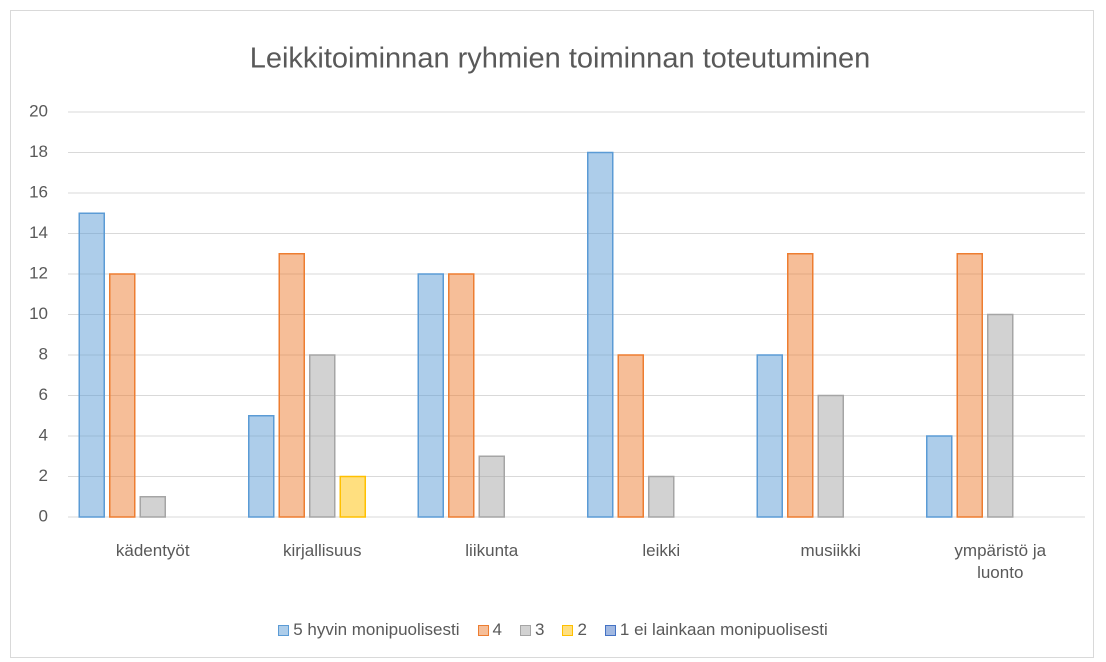 Image resolution: width=1106 pixels, height=662 pixels. I want to click on y-tick-label: 18, so click(38, 151).